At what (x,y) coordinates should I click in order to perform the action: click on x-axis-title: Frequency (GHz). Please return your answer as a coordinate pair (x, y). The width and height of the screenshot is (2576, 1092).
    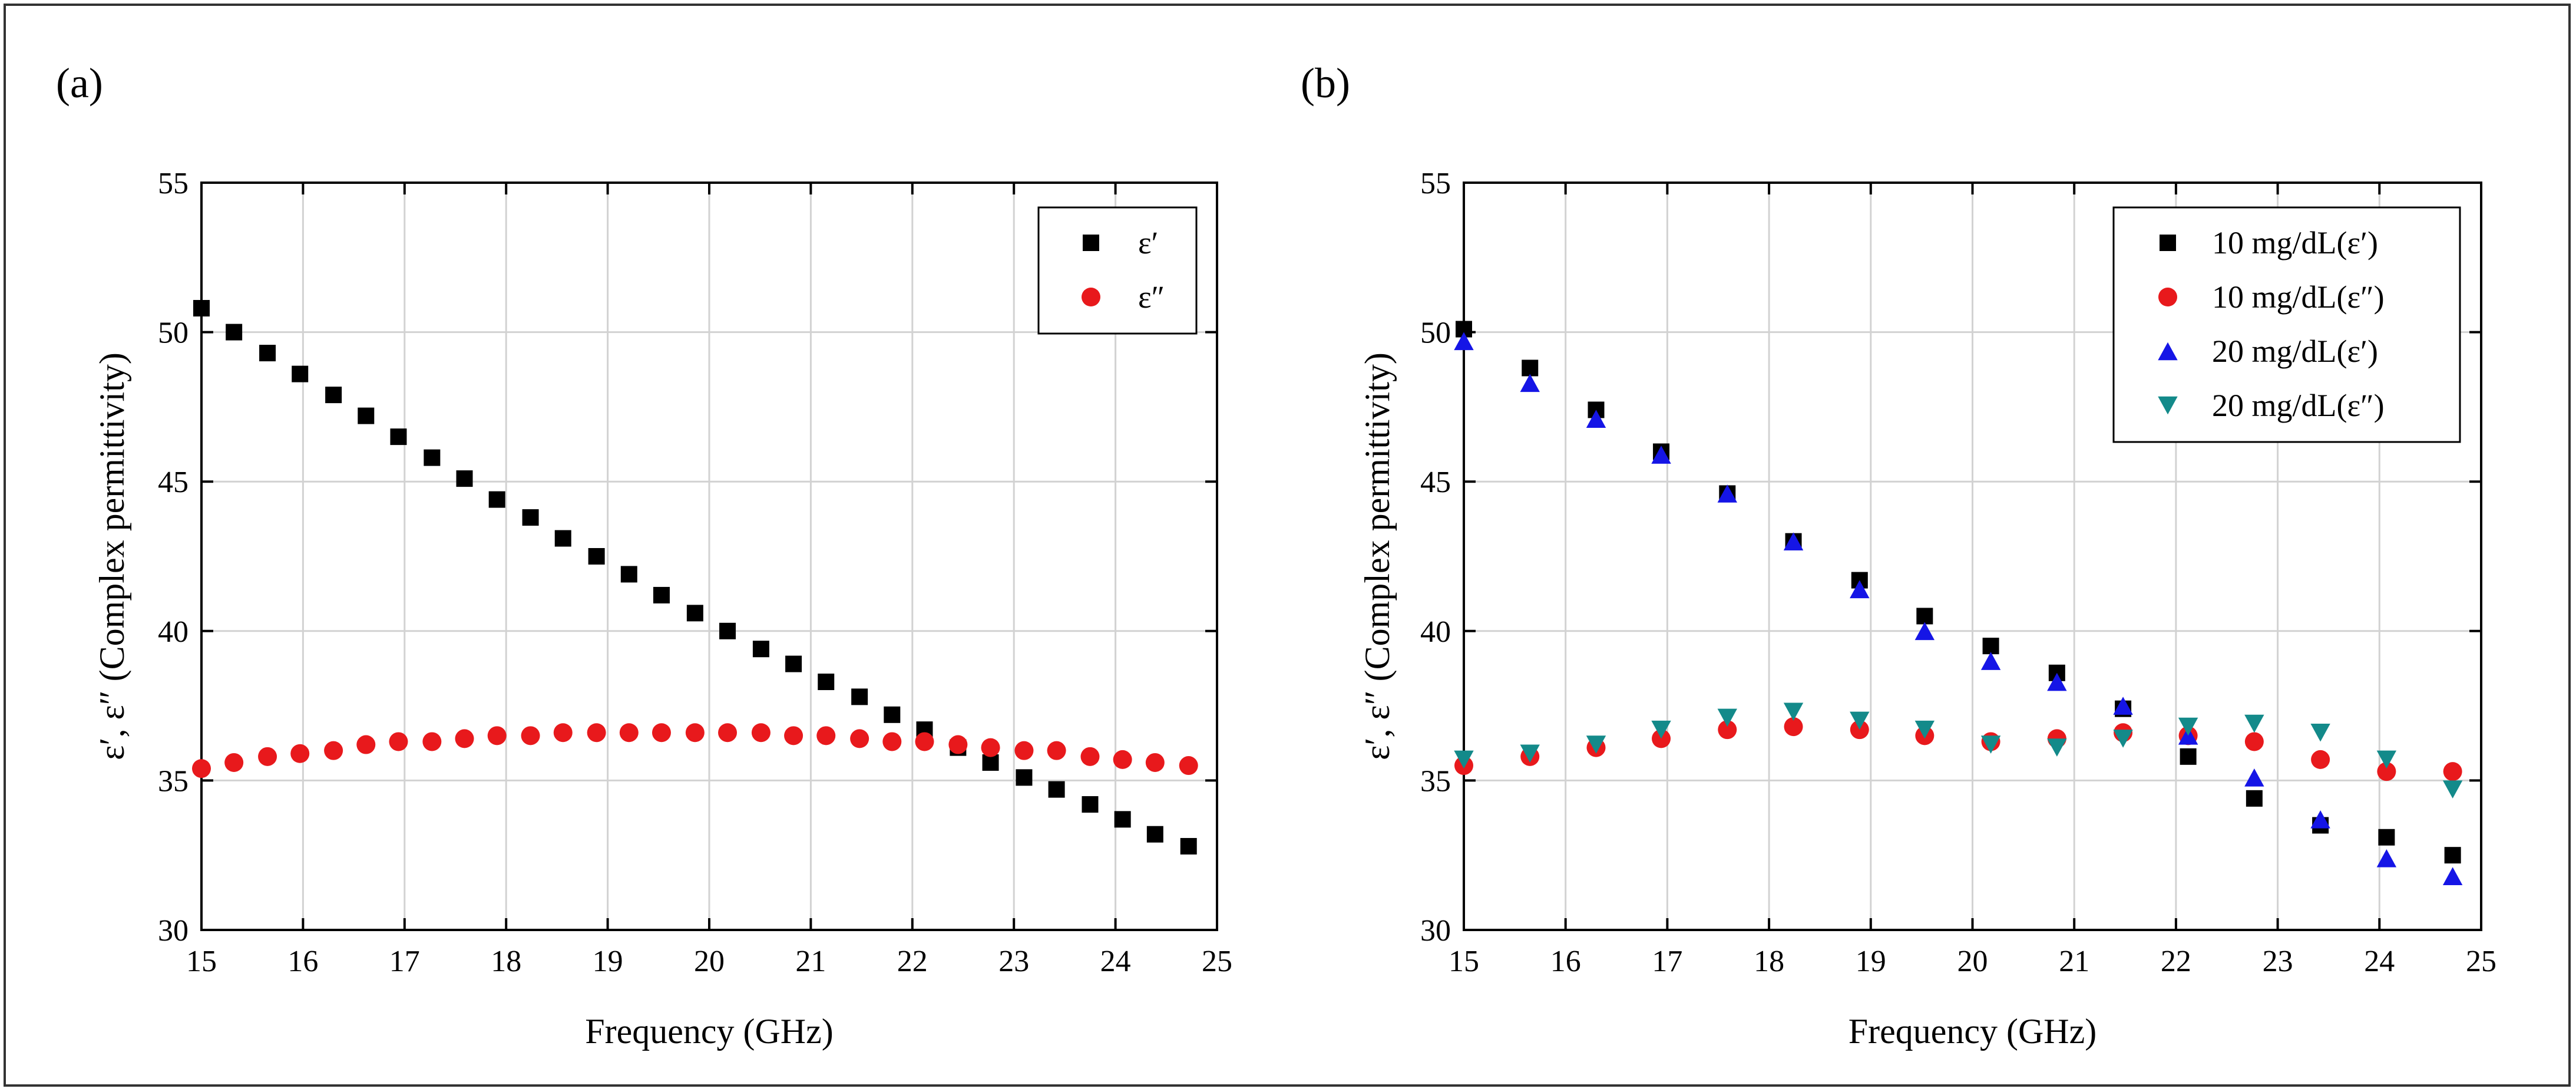
    Looking at the image, I should click on (709, 1031).